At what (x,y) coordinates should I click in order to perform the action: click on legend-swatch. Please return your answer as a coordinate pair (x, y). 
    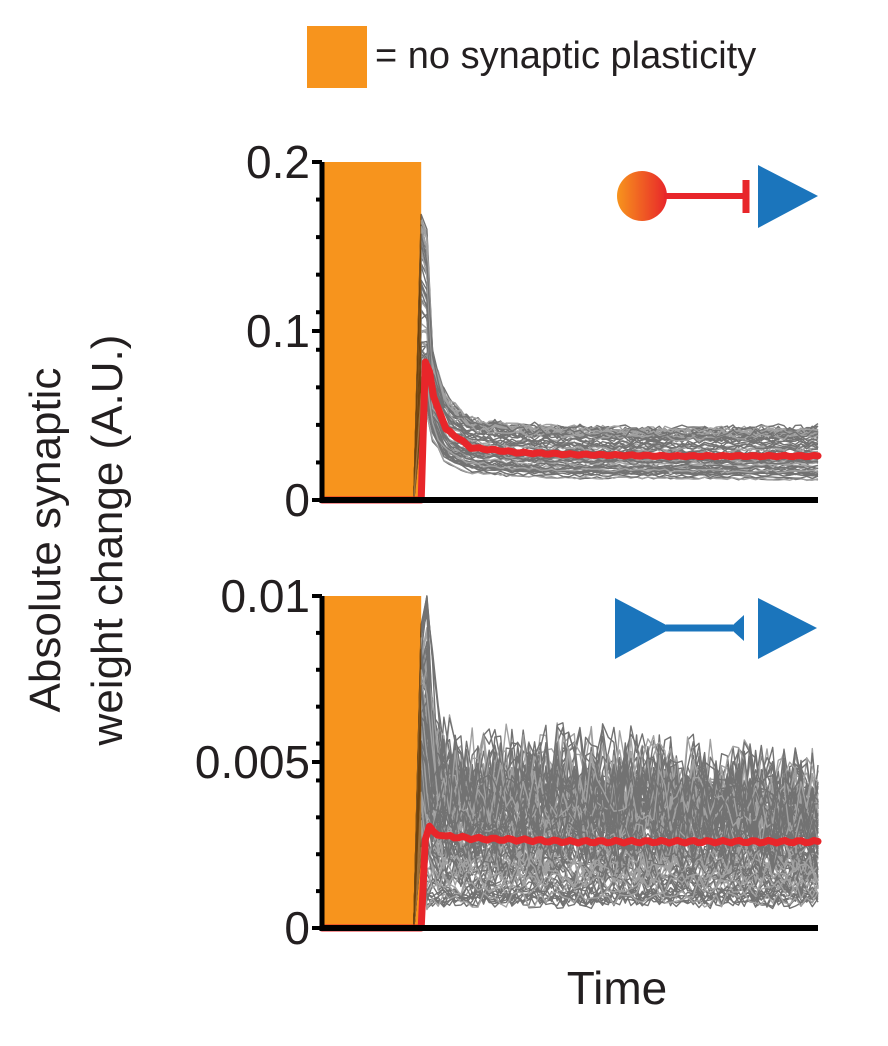
    Looking at the image, I should click on (337, 57).